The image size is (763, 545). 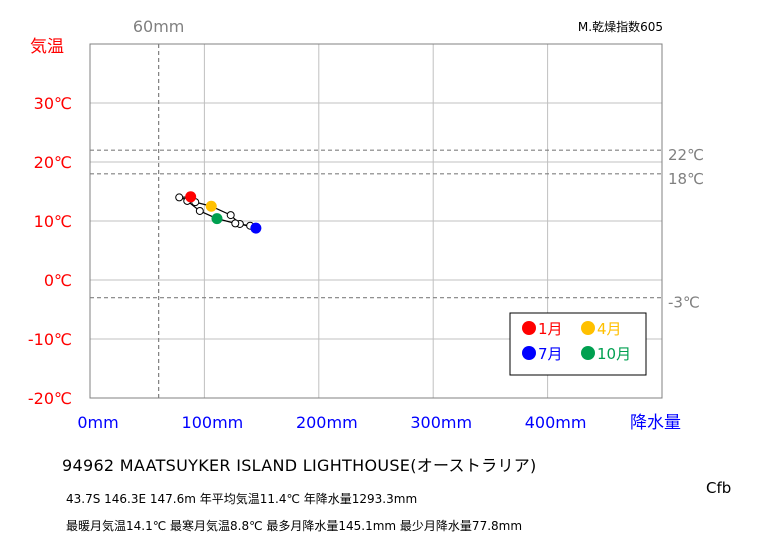 I want to click on reference-label-temp: 22℃, so click(x=686, y=155).